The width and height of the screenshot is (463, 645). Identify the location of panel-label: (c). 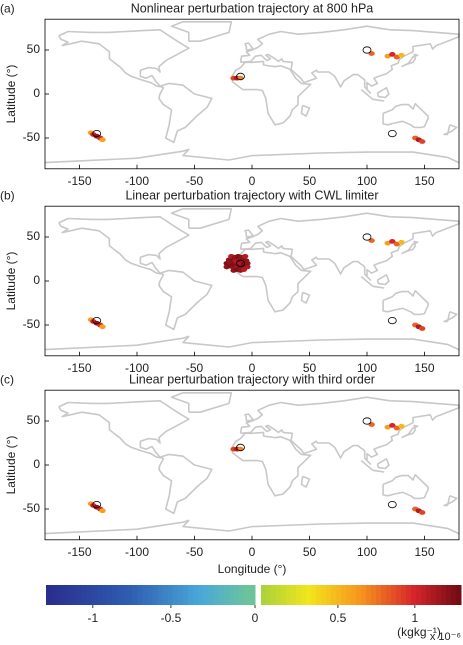
(7, 379).